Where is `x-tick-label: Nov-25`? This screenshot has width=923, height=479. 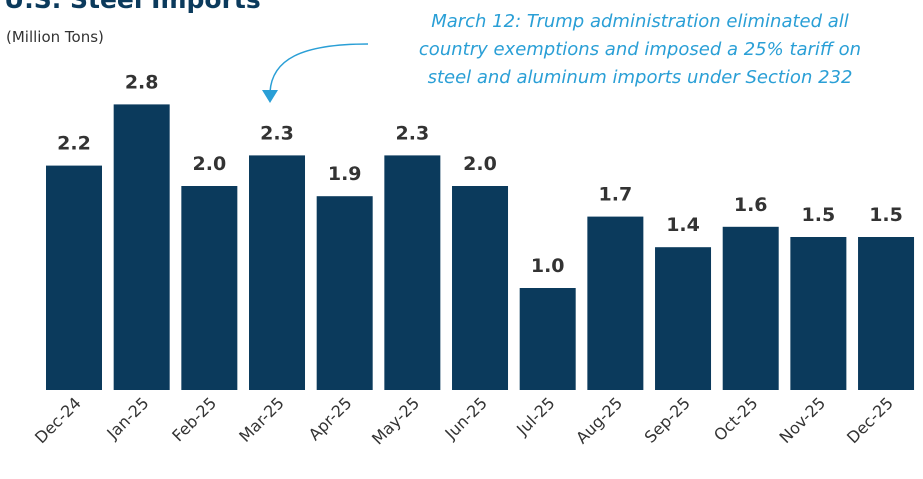
x-tick-label: Nov-25 is located at coordinates (803, 420).